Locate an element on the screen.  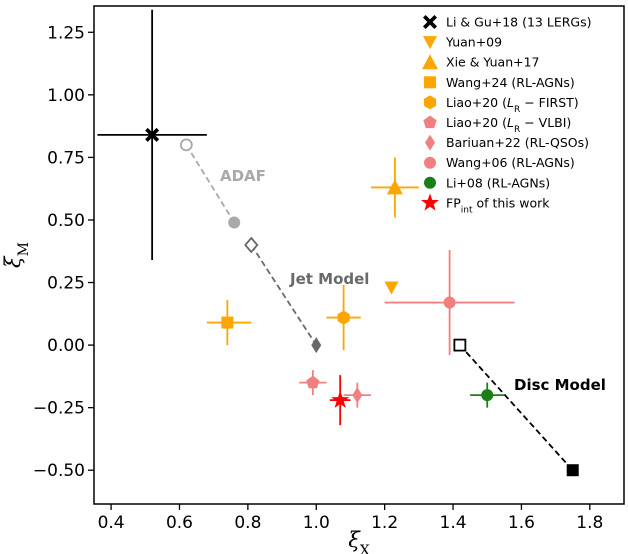
legend-label: Yuan+09 is located at coordinates (473, 42).